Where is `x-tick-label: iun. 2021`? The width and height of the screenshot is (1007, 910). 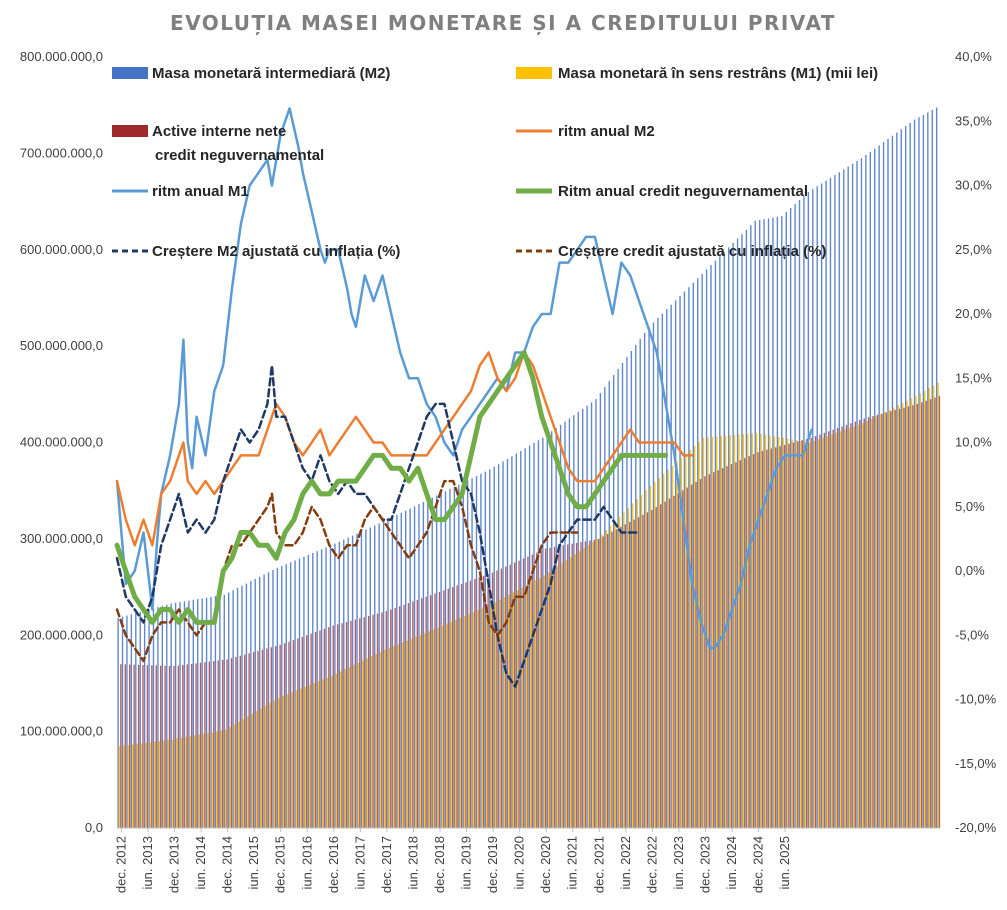 x-tick-label: iun. 2021 is located at coordinates (572, 863).